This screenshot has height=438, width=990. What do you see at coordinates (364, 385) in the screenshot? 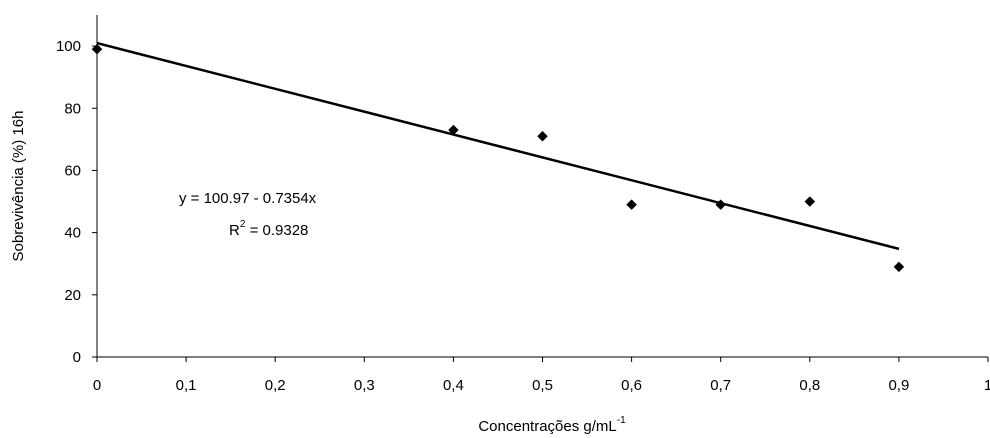
I see `x-tick-label: 0,3` at bounding box center [364, 385].